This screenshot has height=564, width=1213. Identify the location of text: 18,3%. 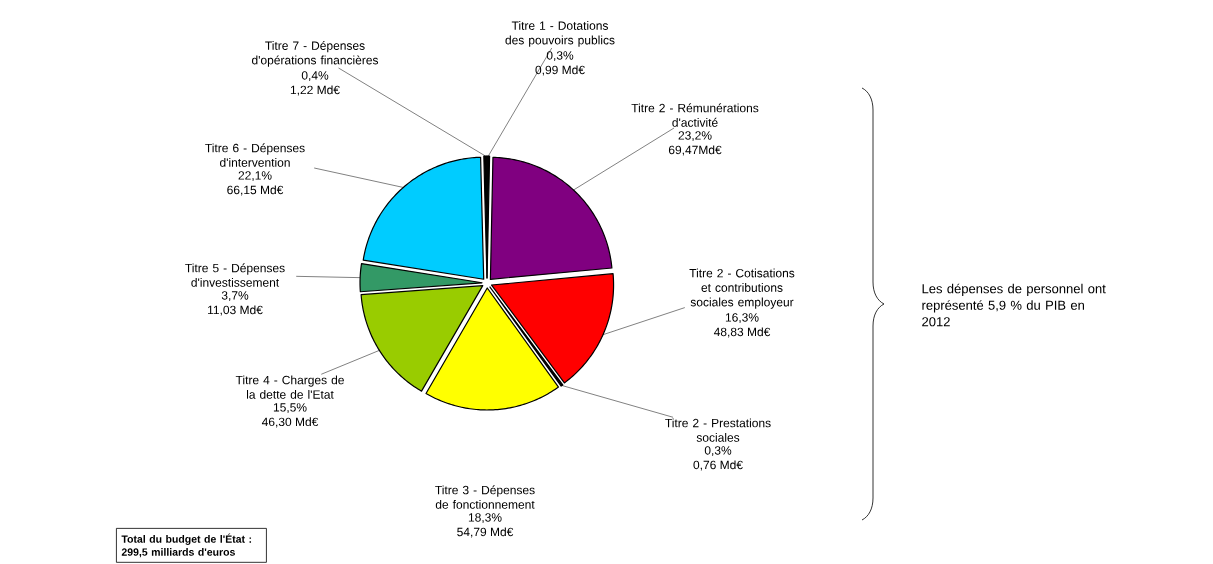
(485, 518).